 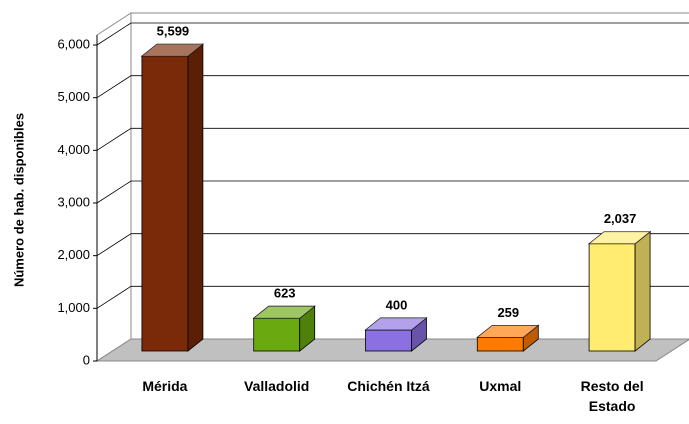 I want to click on value-label: 2,037, so click(x=620, y=218).